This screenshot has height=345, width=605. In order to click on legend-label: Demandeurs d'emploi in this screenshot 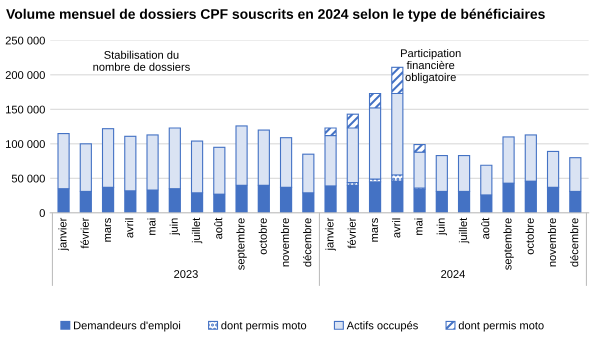, I will do `click(127, 326)`.